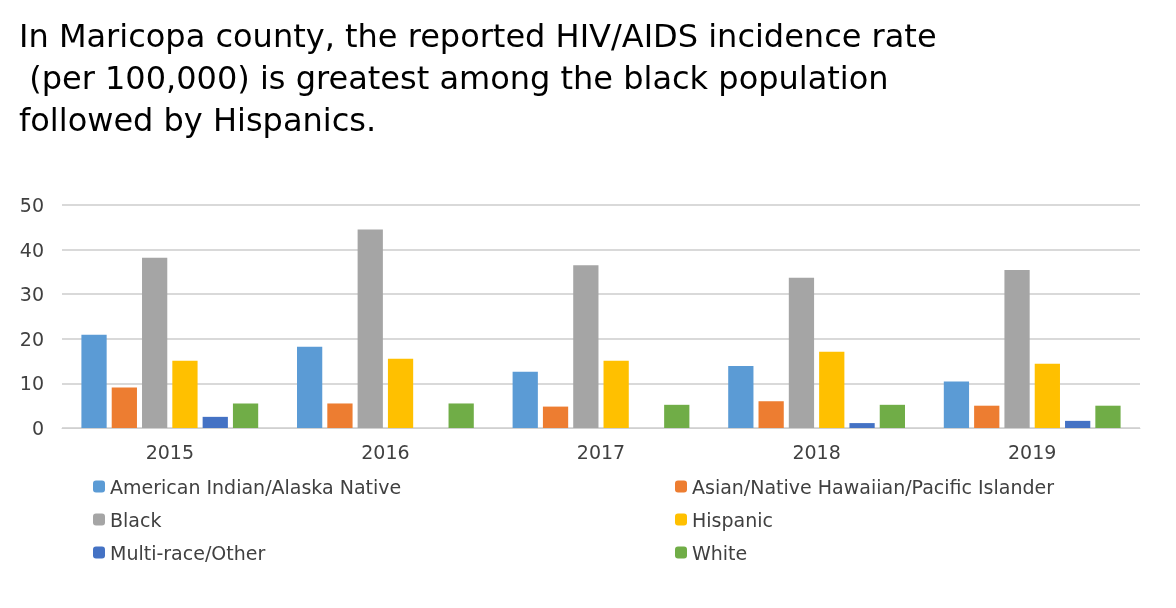 Image resolution: width=1176 pixels, height=608 pixels. I want to click on y-tick-label: 50, so click(31, 205).